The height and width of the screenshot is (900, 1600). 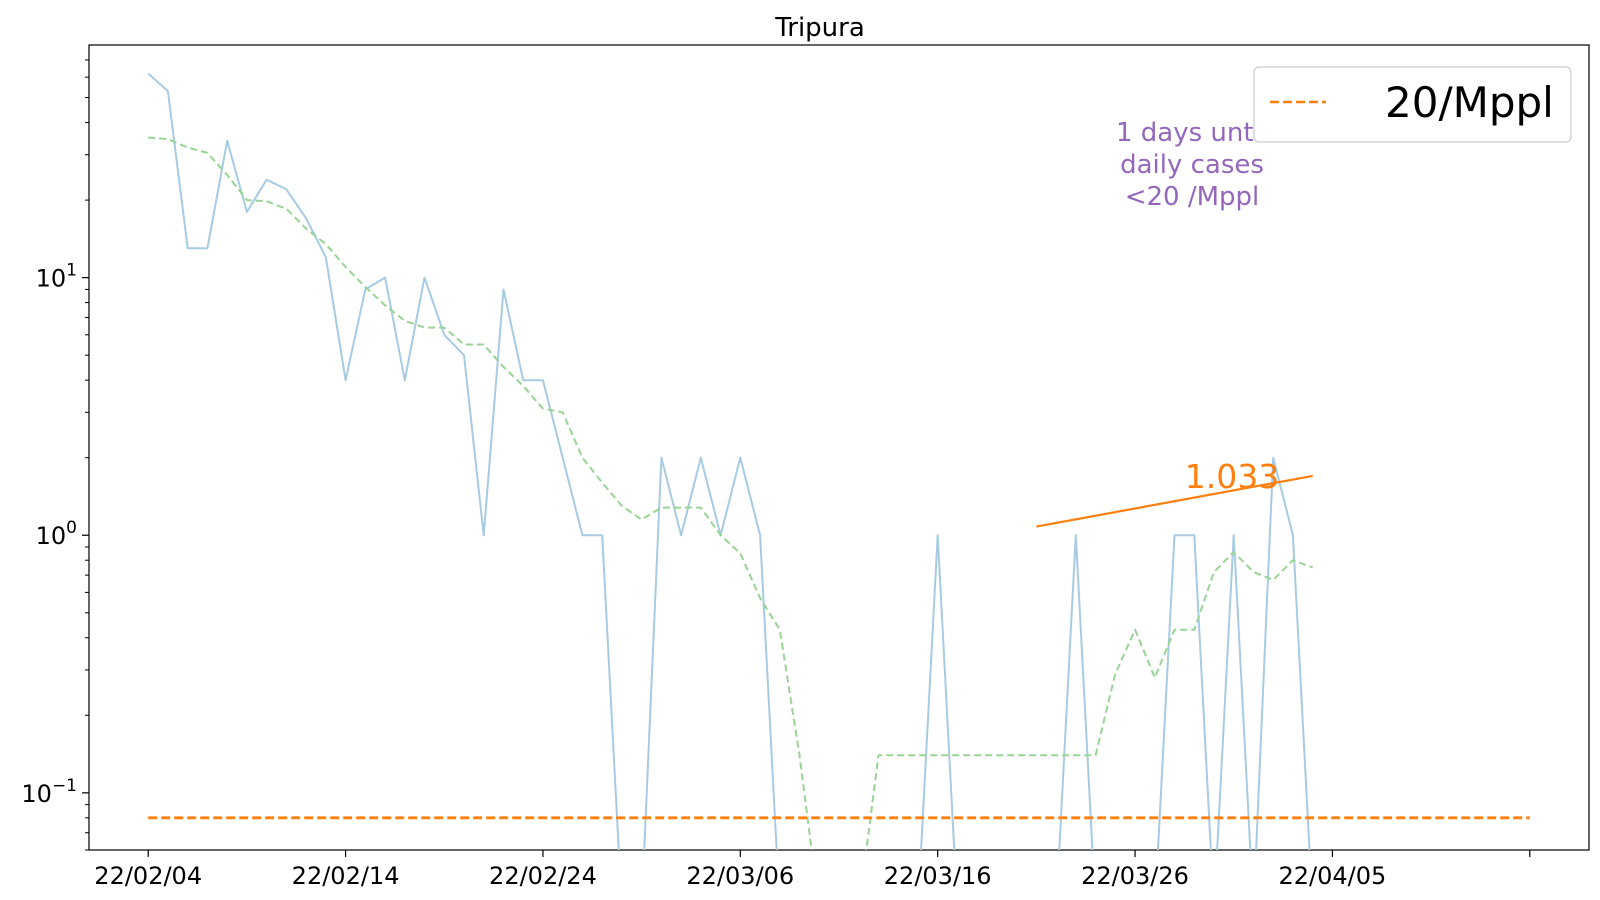 What do you see at coordinates (1469, 102) in the screenshot?
I see `legend-label: 20/Mppl` at bounding box center [1469, 102].